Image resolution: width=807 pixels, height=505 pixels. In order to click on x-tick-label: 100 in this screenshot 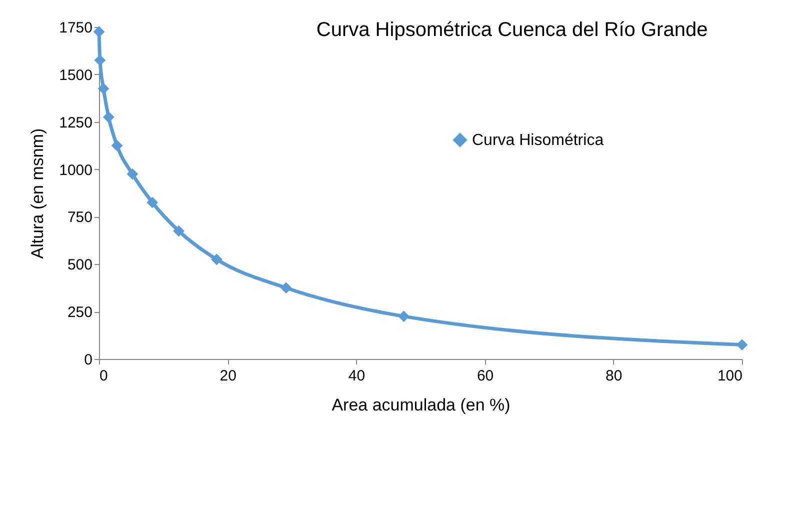, I will do `click(729, 376)`.